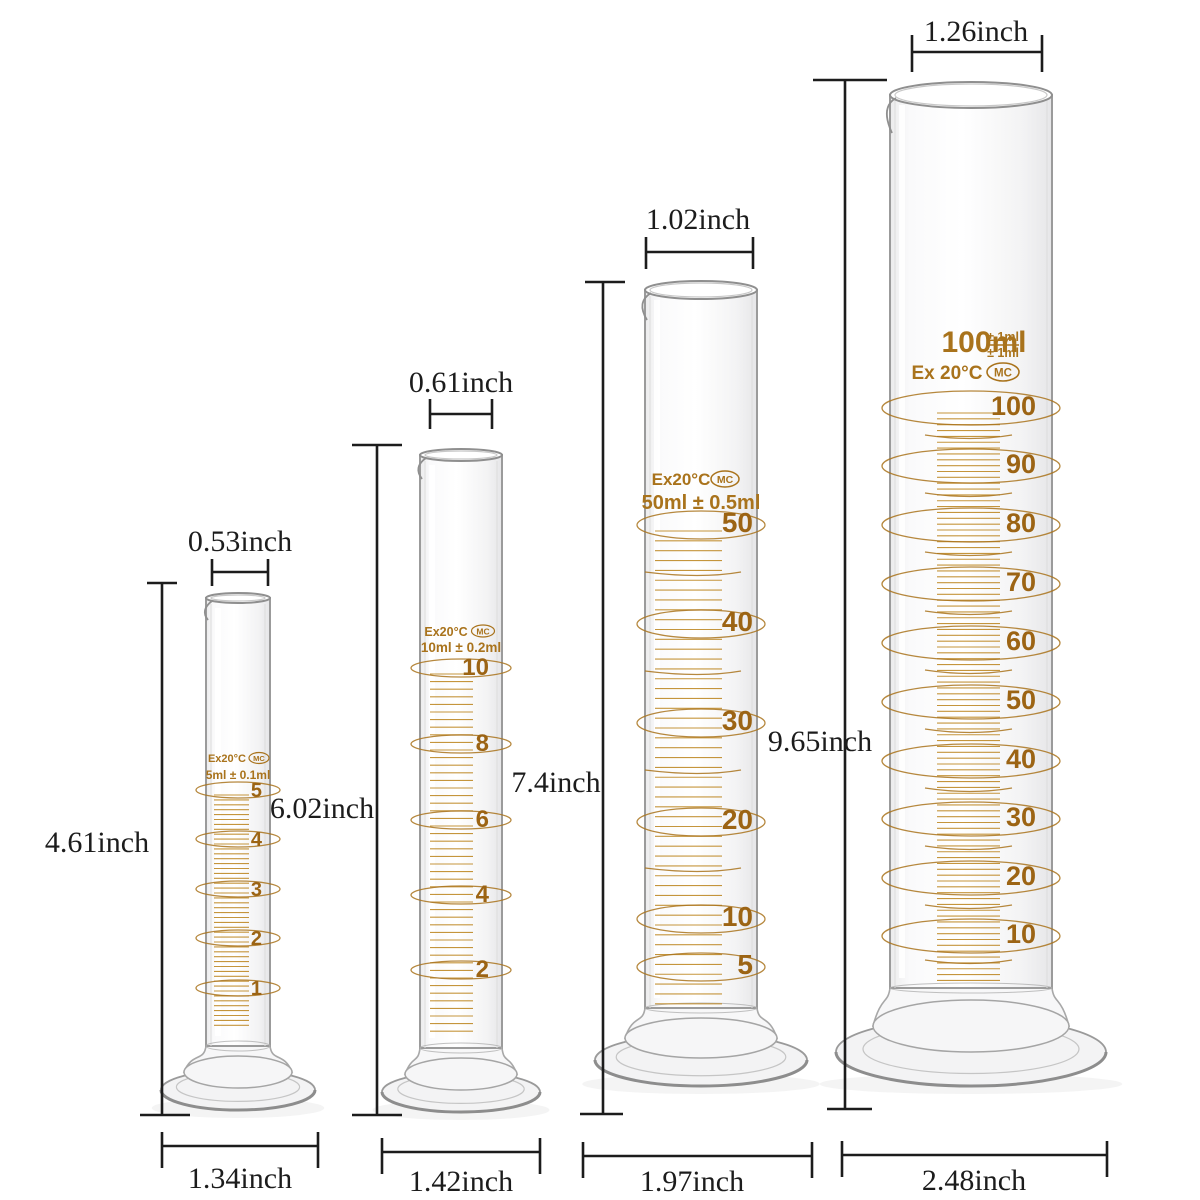  I want to click on height-label-100ml: 9.65inch, so click(820, 741).